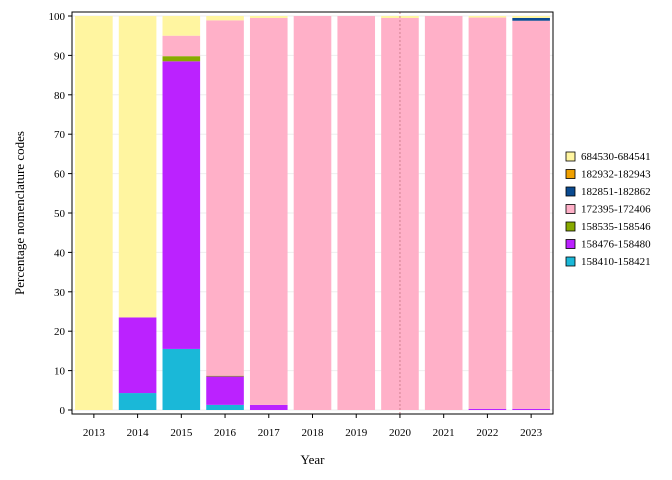  Describe the element at coordinates (60, 135) in the screenshot. I see `y-tick-label: 70` at that location.